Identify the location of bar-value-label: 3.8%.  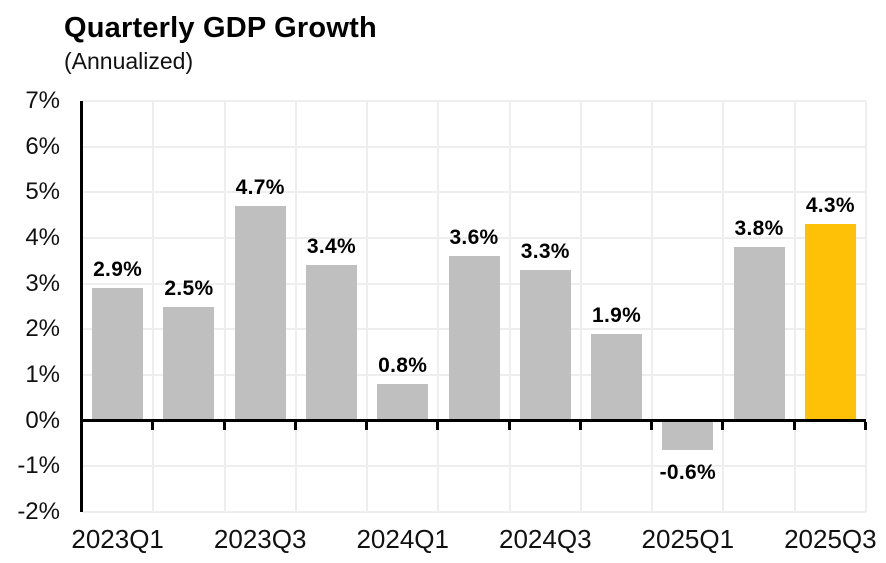
(759, 229).